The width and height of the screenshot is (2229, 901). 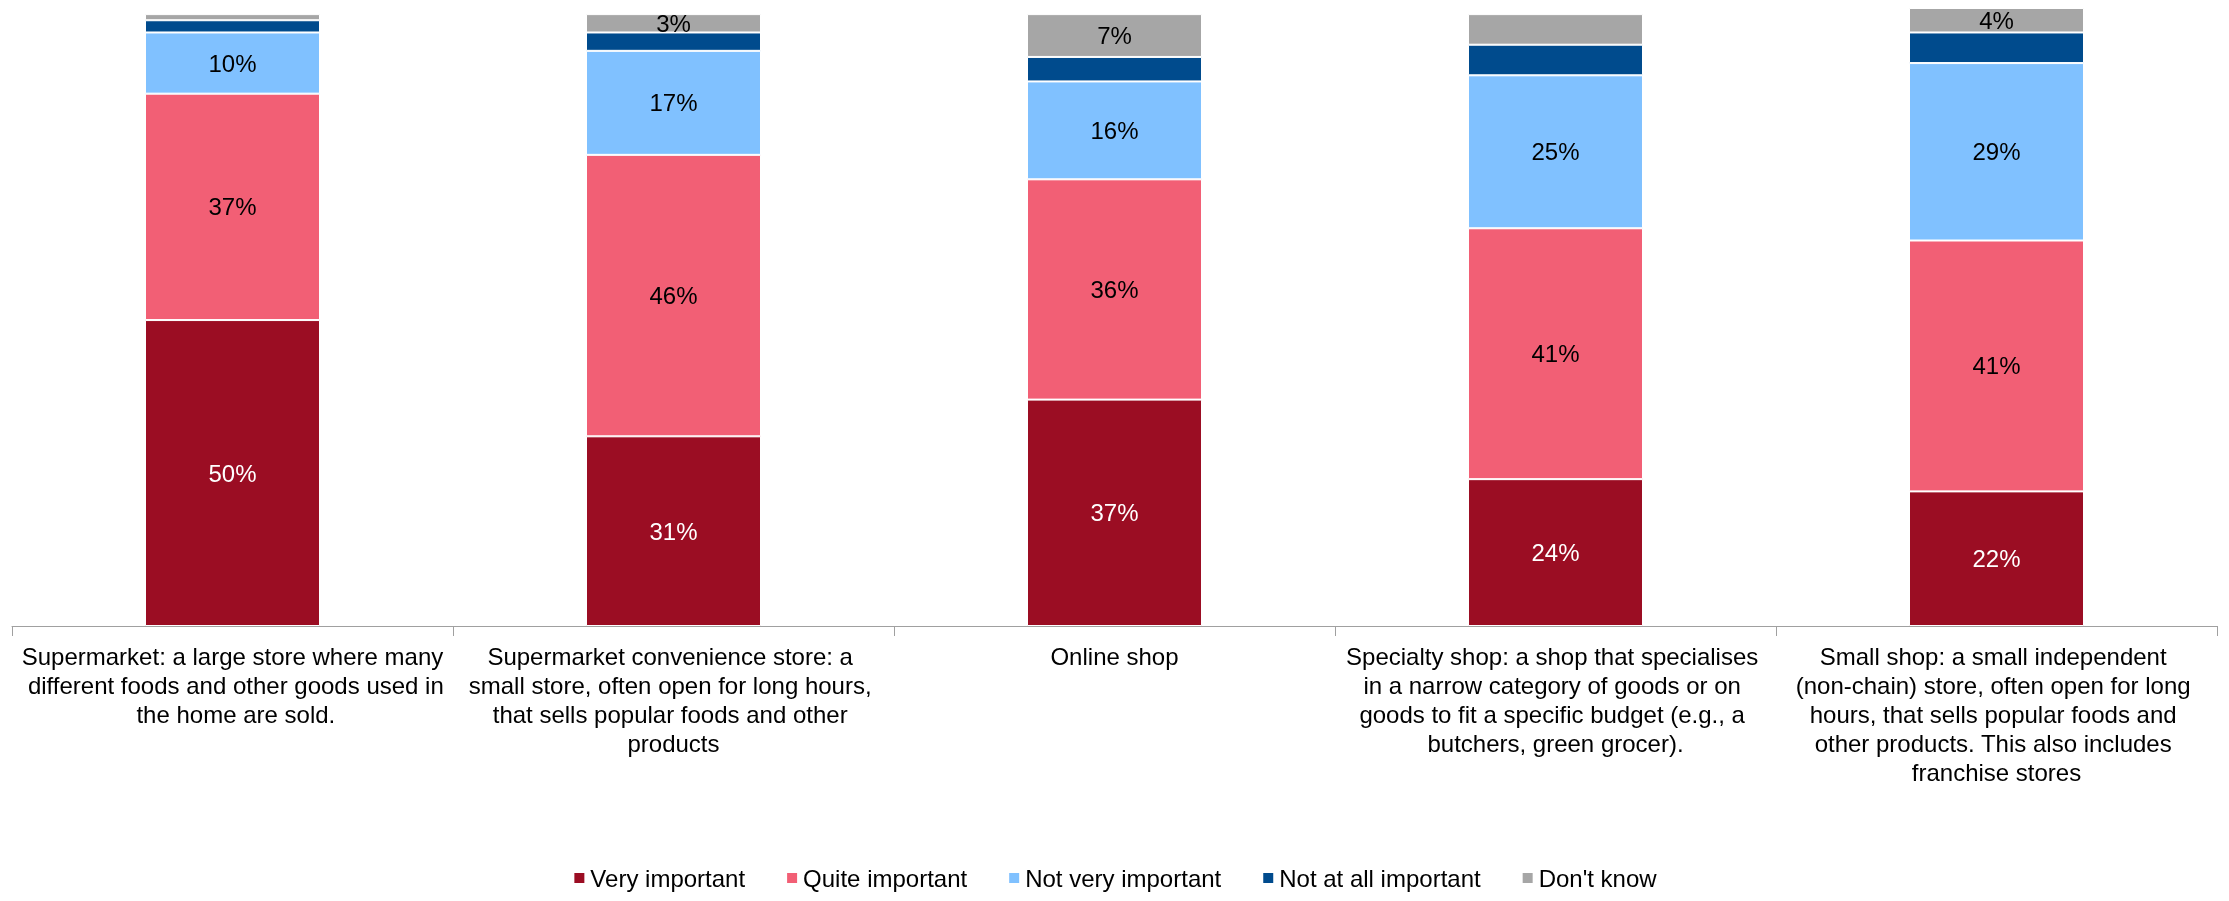 What do you see at coordinates (668, 878) in the screenshot?
I see `legend-label: Very important` at bounding box center [668, 878].